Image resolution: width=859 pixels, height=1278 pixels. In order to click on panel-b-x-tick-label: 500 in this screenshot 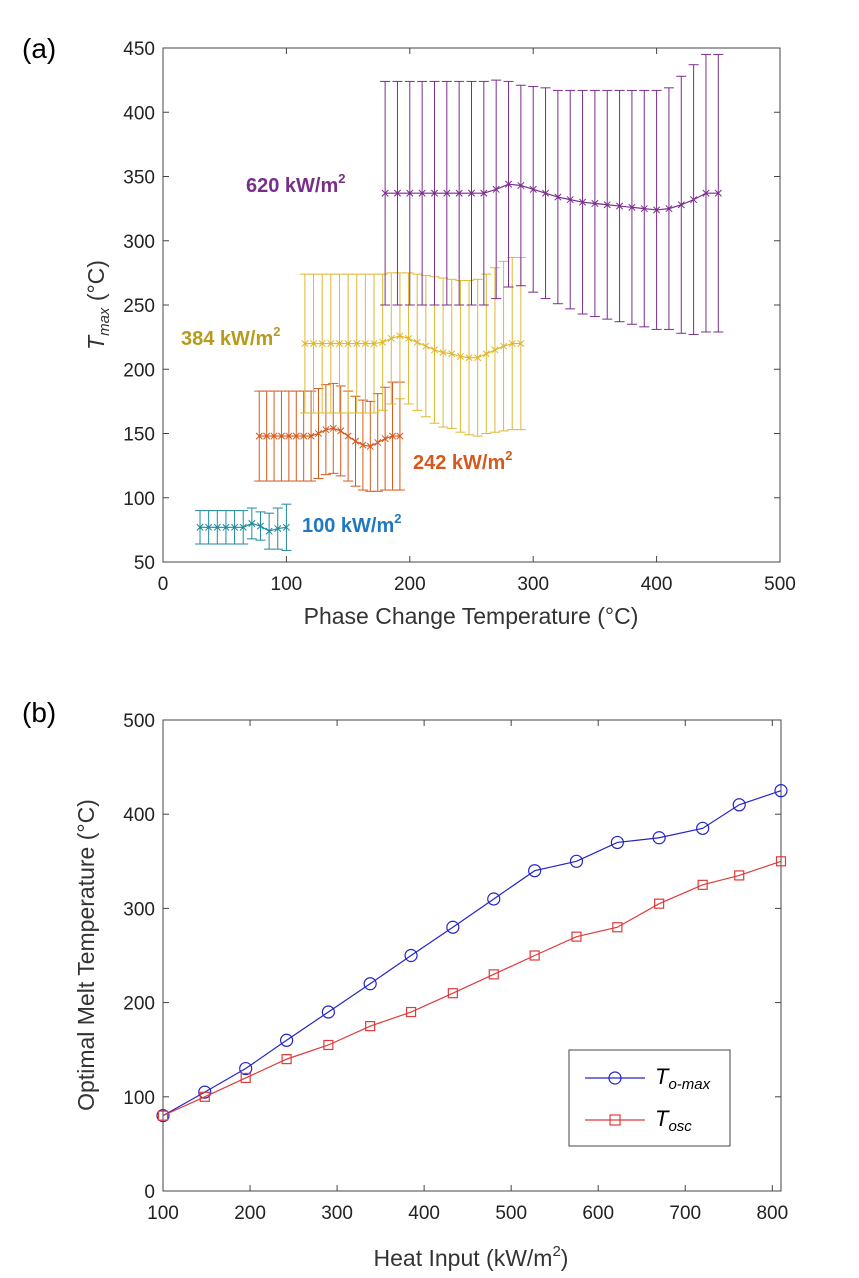, I will do `click(511, 1213)`.